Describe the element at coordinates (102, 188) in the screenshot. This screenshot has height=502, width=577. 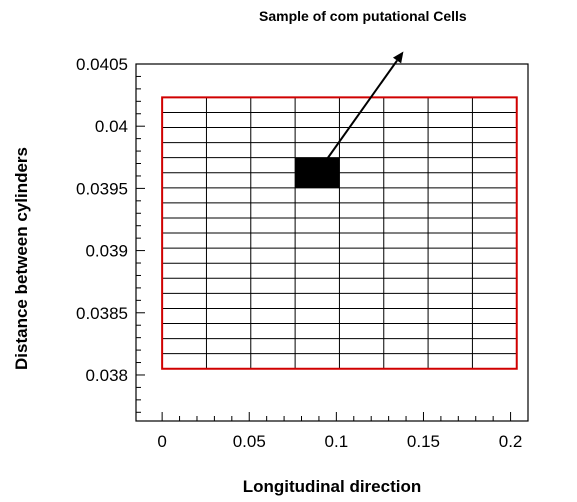
I see `y-tick-label-3: 0.0395` at that location.